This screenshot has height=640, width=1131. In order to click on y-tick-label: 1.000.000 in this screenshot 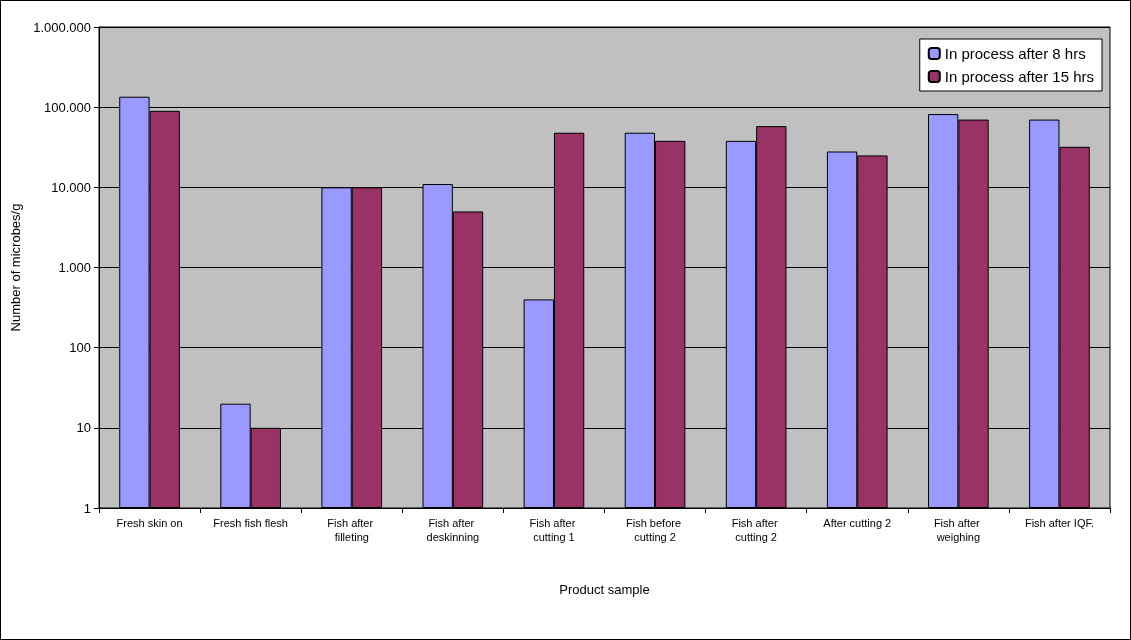, I will do `click(62, 27)`.